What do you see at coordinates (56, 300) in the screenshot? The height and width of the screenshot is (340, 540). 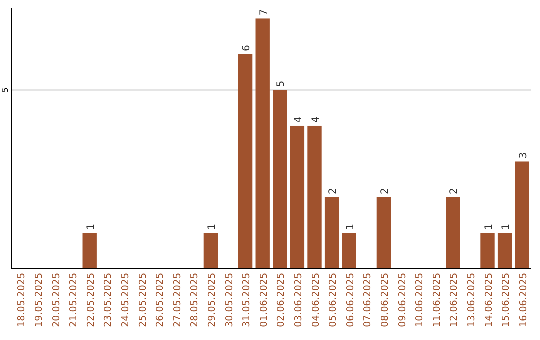 I see `x-tick-label: 20.05.2025` at bounding box center [56, 300].